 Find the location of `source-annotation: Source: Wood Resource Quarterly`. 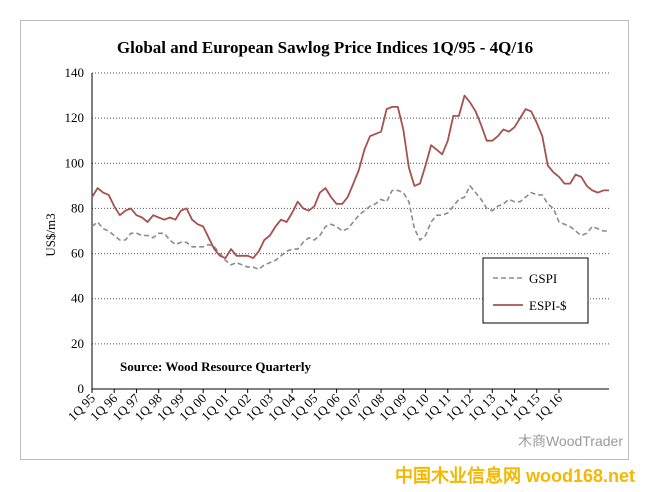

source-annotation: Source: Wood Resource Quarterly is located at coordinates (216, 366).